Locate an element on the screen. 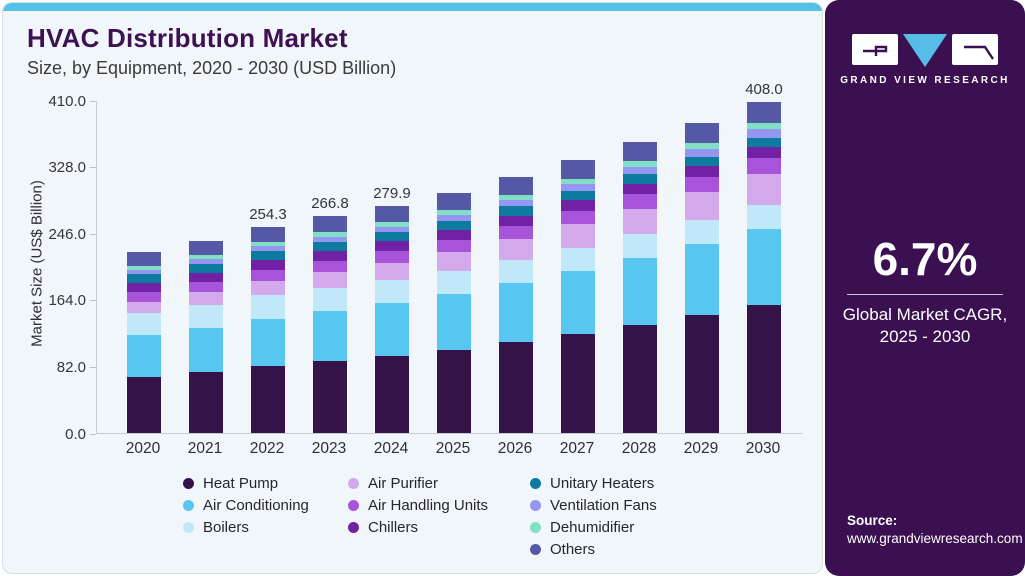 The height and width of the screenshot is (576, 1025). bar-column-2025 is located at coordinates (454, 313).